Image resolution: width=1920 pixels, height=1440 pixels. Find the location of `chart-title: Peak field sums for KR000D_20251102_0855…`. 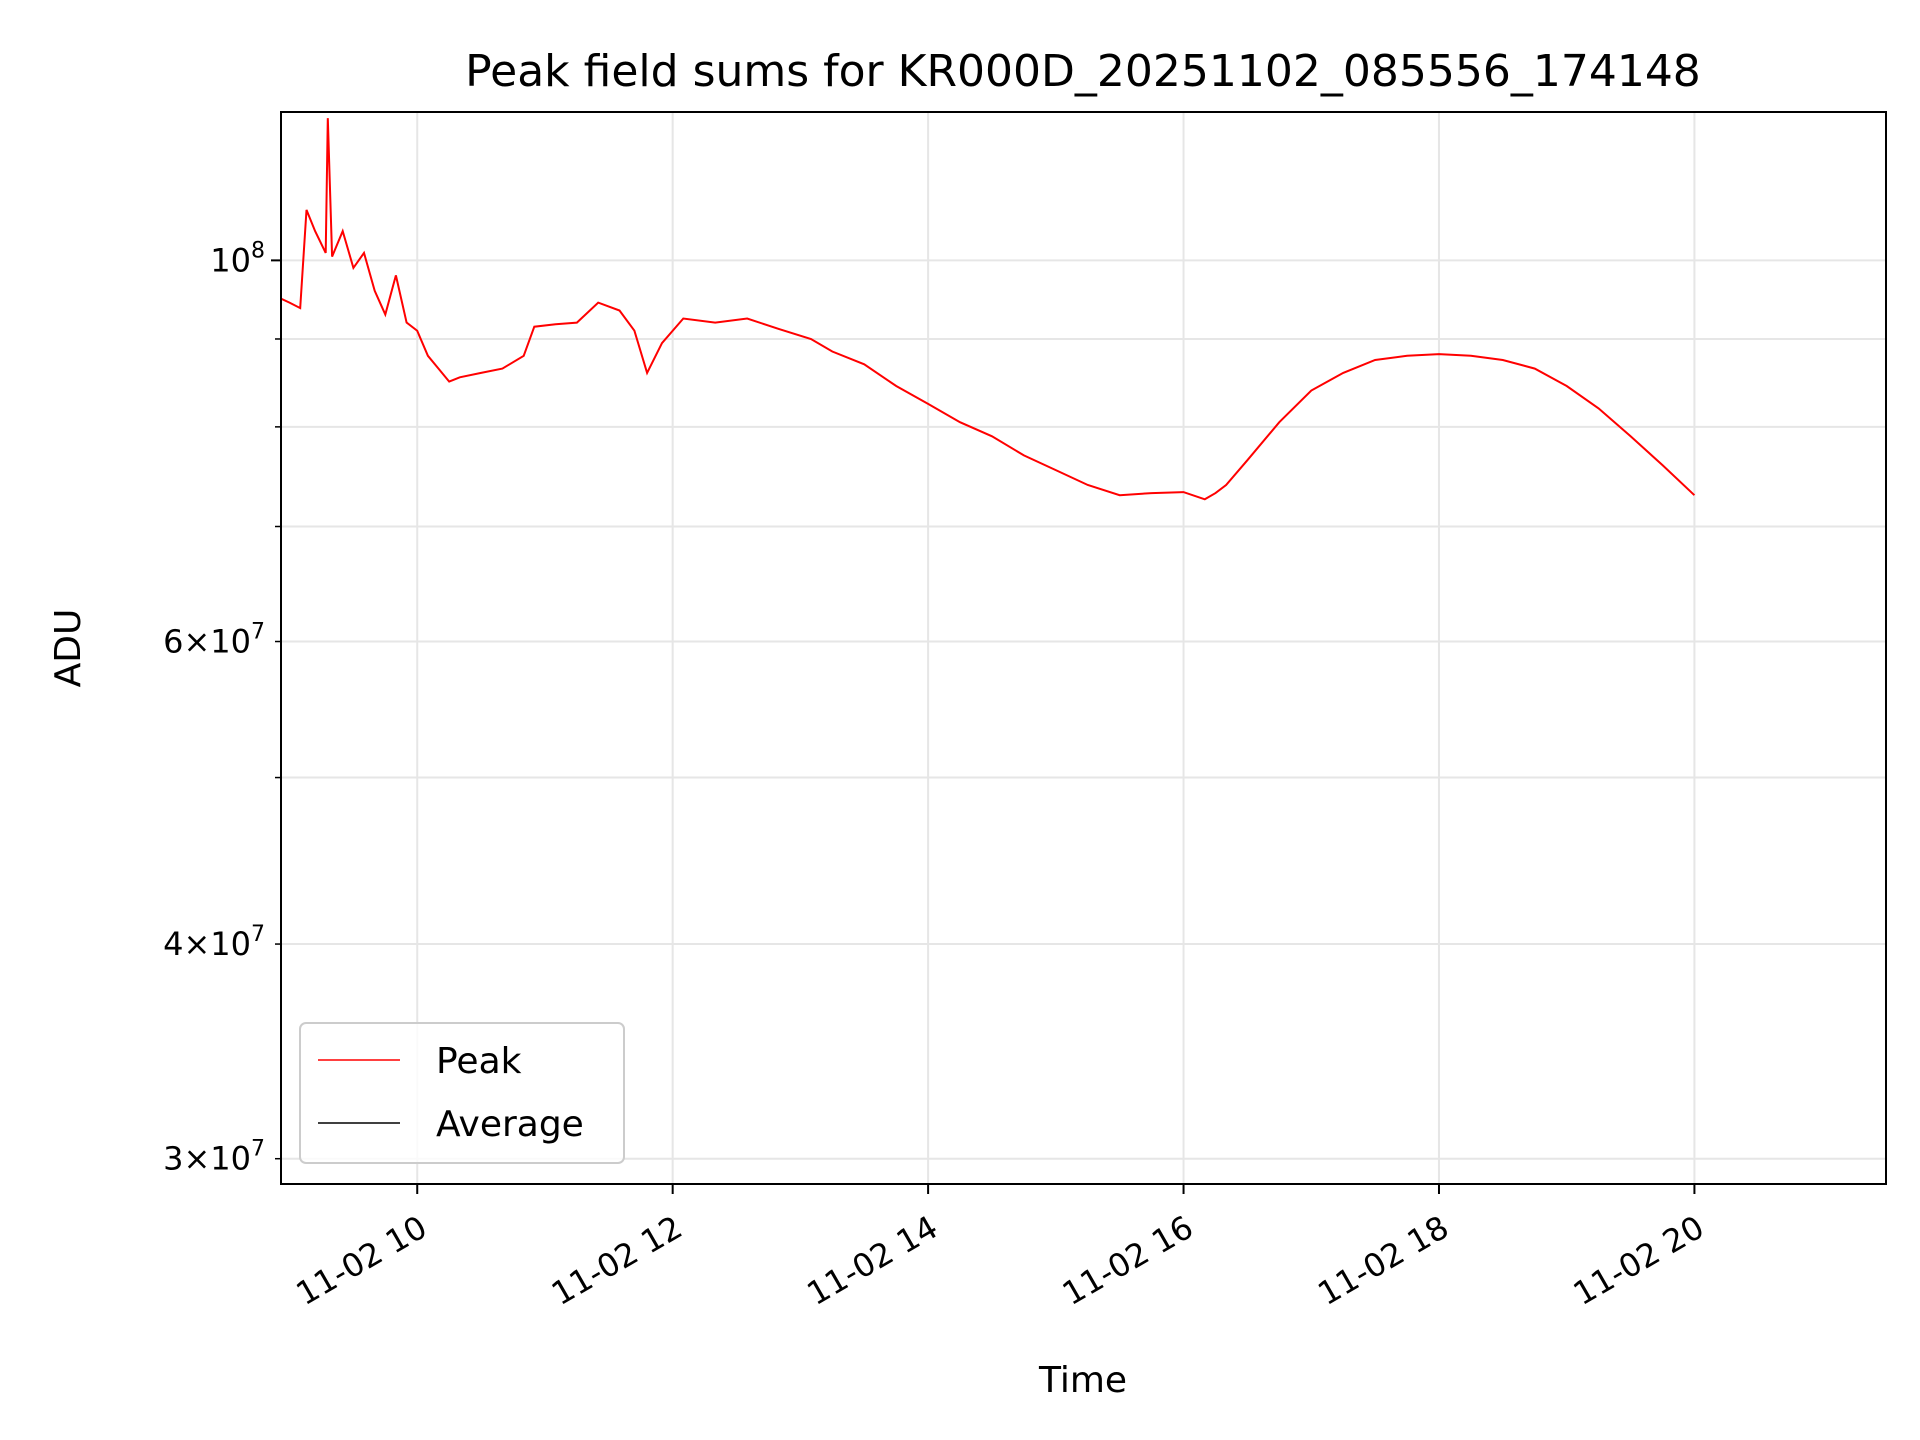

chart-title: Peak field sums for KR000D_20251102_0855… is located at coordinates (1083, 71).